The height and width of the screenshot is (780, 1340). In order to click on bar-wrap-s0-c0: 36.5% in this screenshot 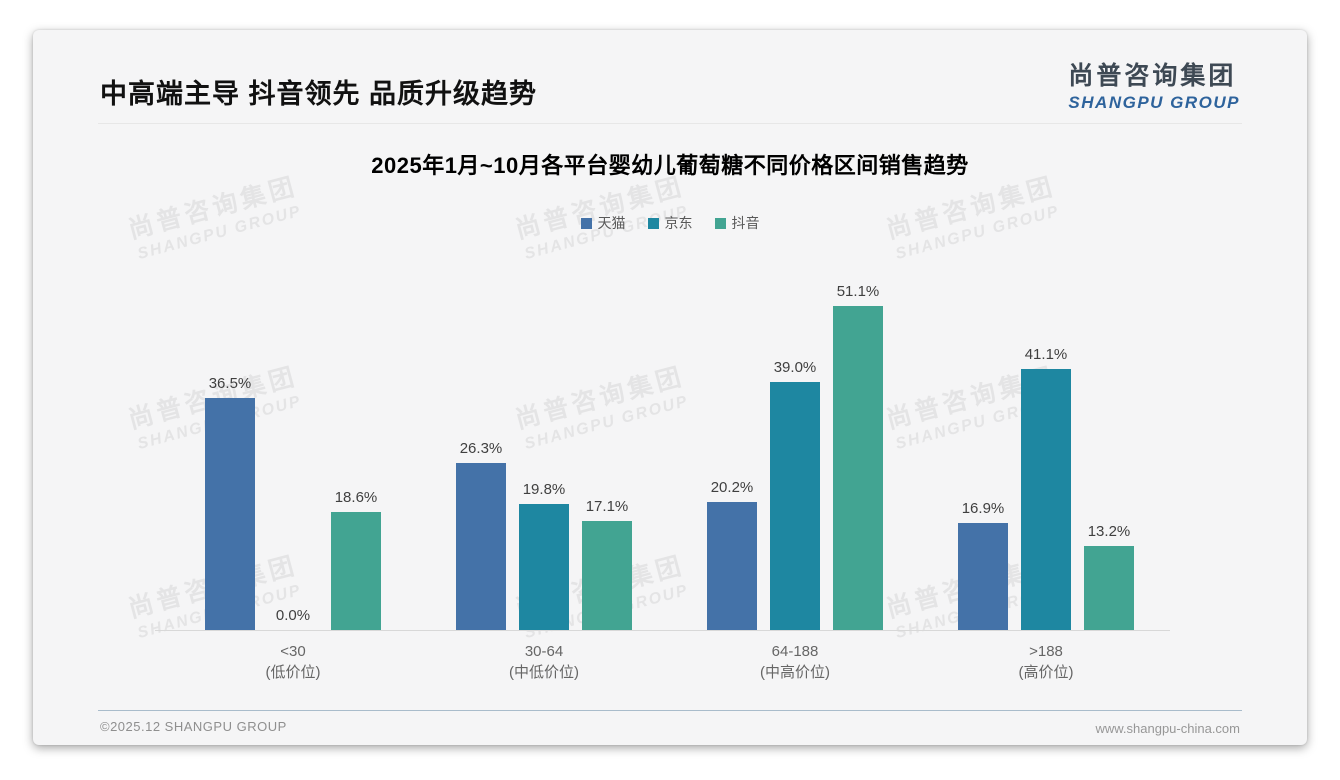, I will do `click(230, 502)`.